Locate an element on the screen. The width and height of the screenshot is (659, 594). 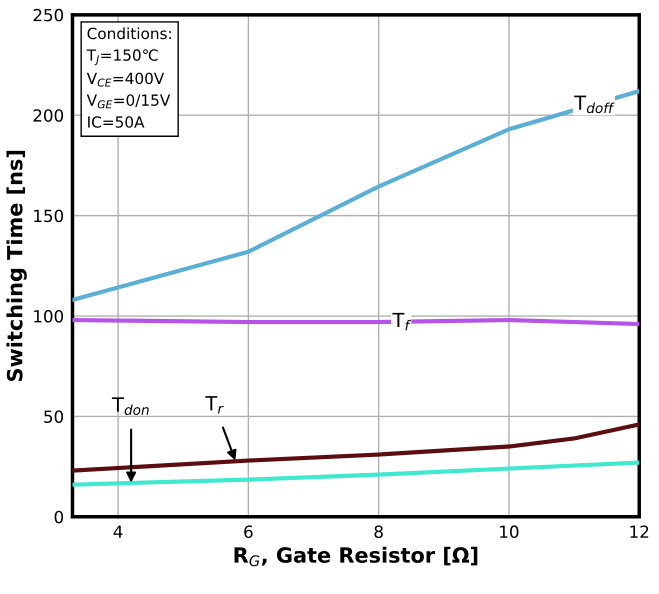
y-tick-label: 200 is located at coordinates (49, 115).